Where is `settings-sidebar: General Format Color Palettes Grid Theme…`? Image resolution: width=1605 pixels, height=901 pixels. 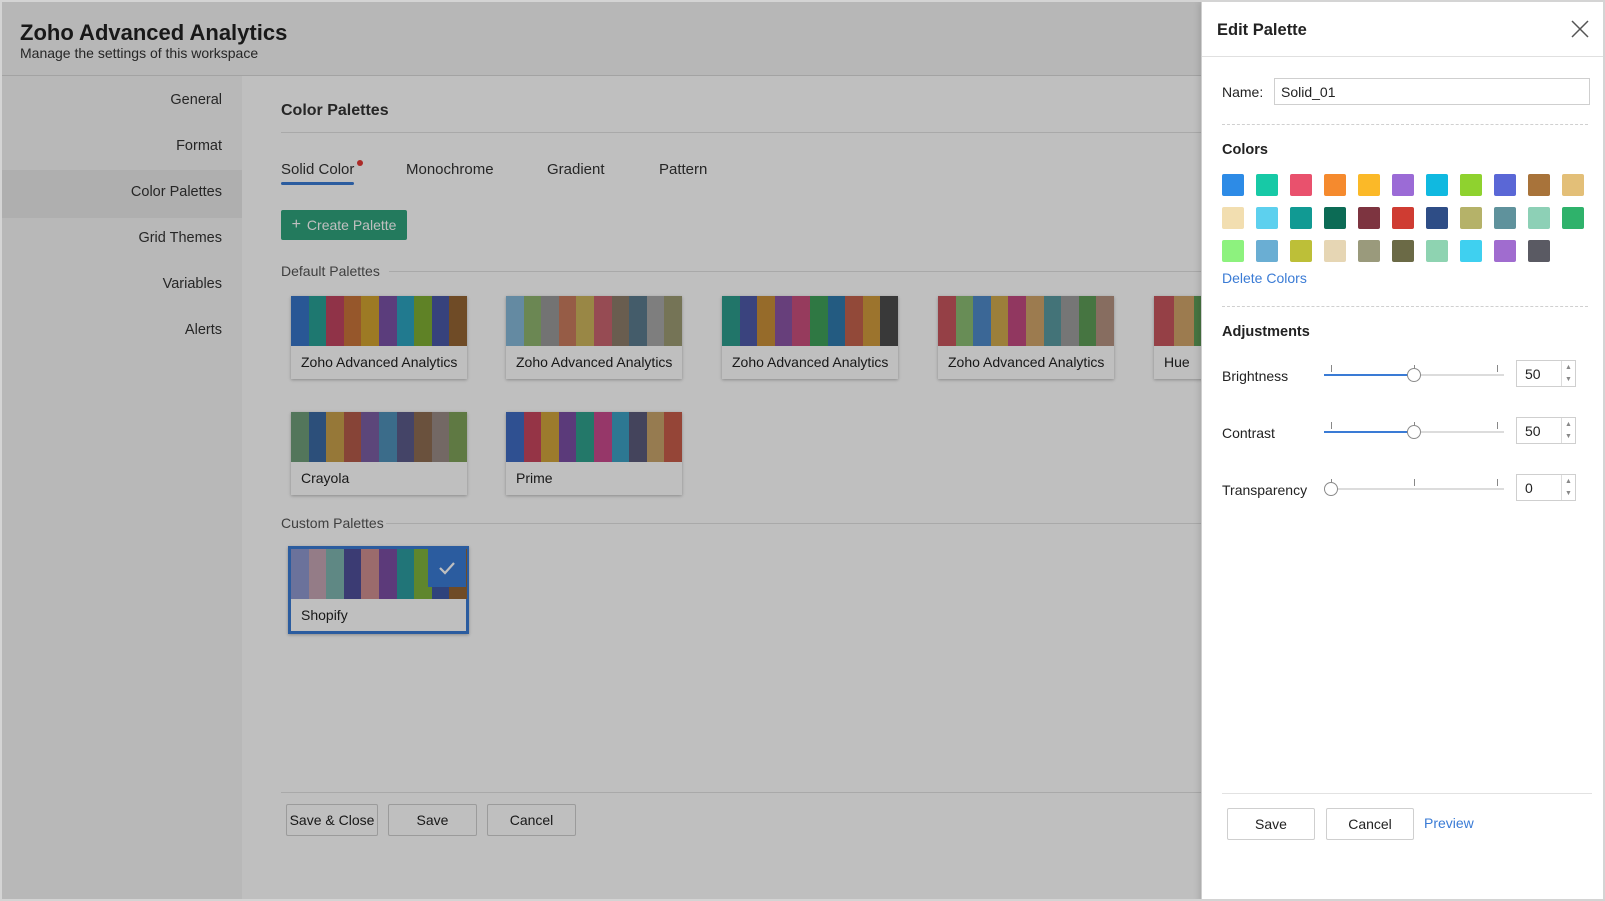
settings-sidebar: General Format Color Palettes Grid Theme… is located at coordinates (122, 487).